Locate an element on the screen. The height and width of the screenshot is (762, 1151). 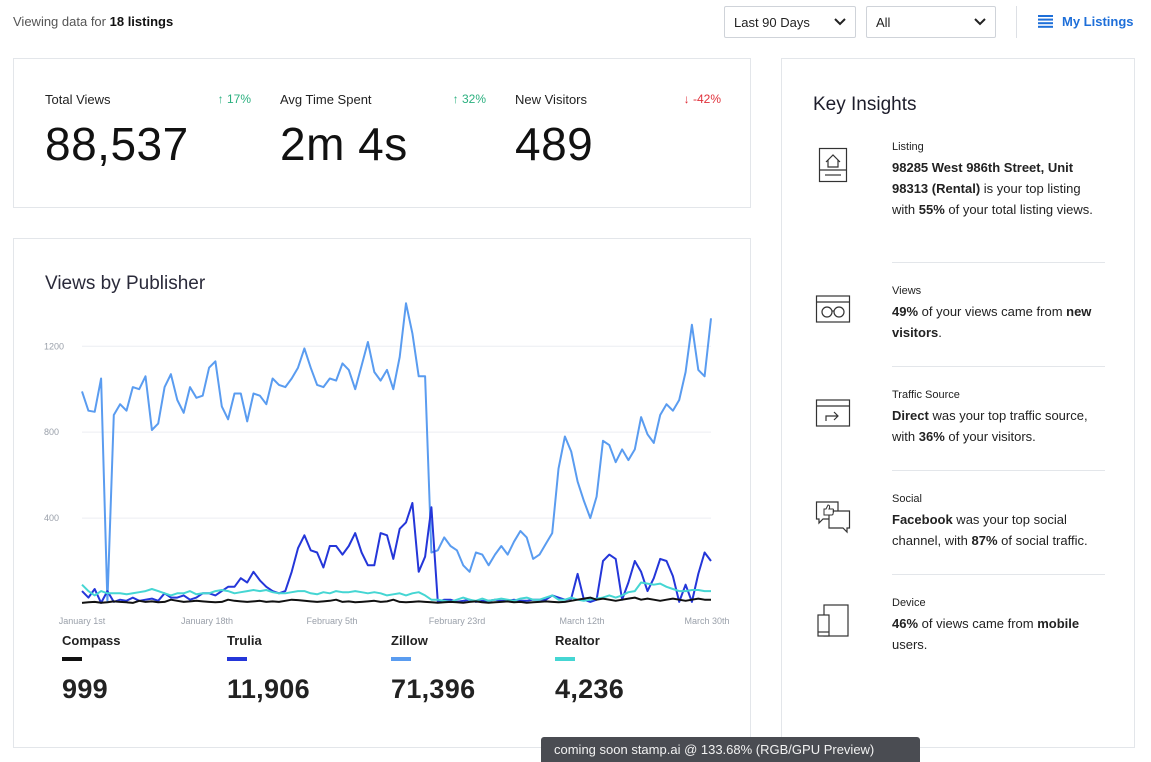
browser-arrow-icon is located at coordinates (833, 413).